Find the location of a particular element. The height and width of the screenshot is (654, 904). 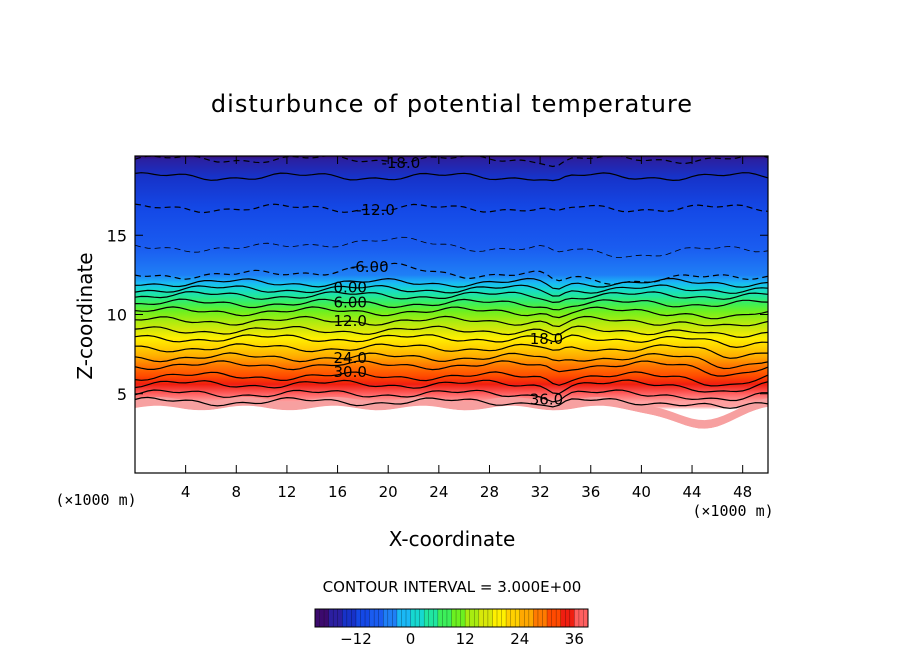

x-tick-label: 20 is located at coordinates (388, 492).